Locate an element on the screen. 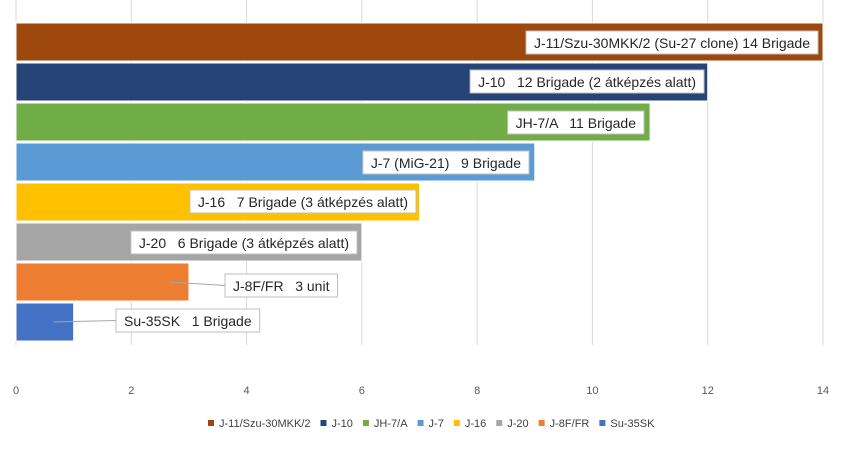 The width and height of the screenshot is (867, 454). data-label-text: JH-7/A 11 Brigade is located at coordinates (576, 123).